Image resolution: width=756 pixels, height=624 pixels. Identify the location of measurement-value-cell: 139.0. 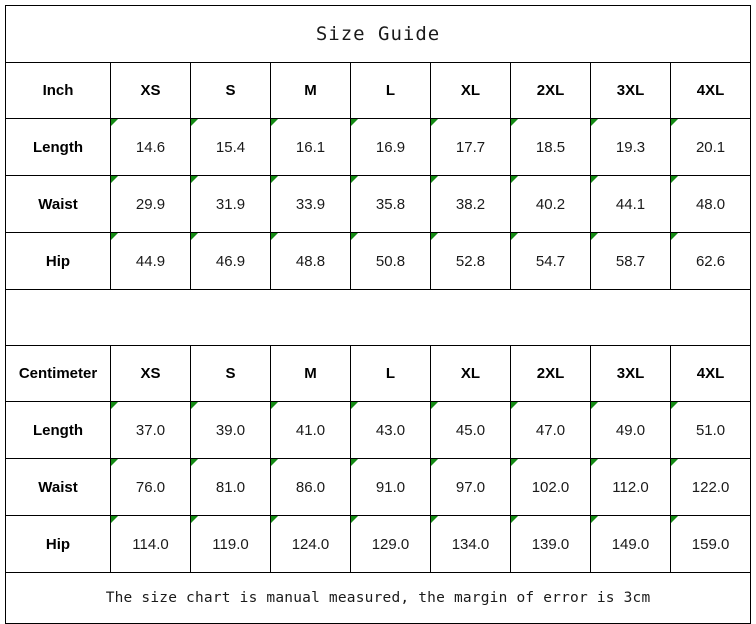
(550, 544).